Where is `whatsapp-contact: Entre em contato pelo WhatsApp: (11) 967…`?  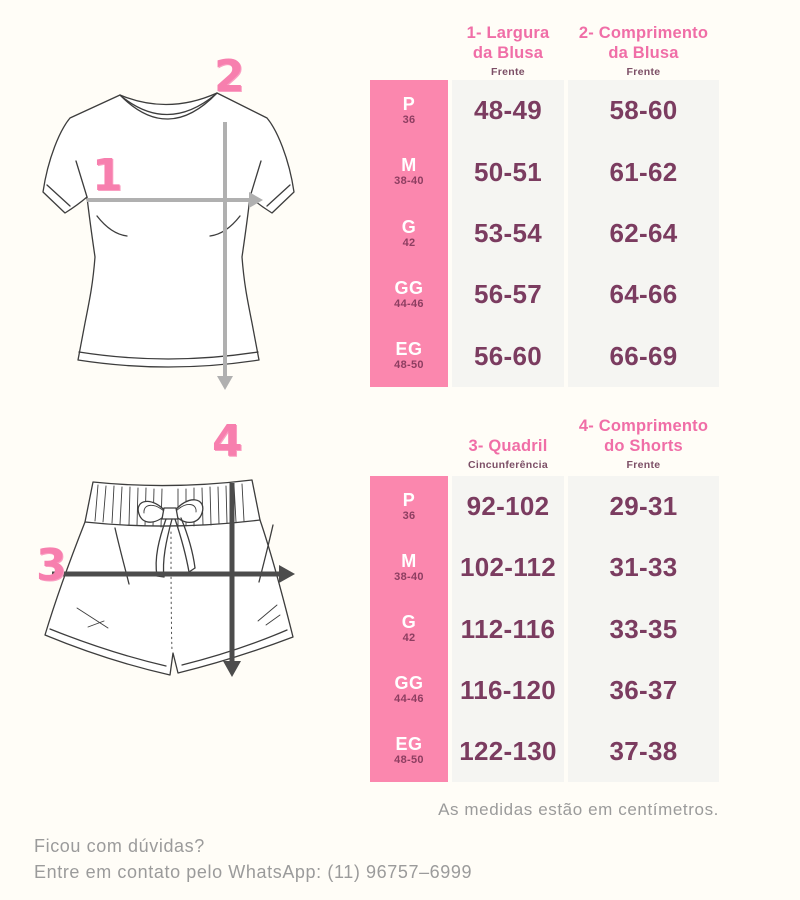
whatsapp-contact: Entre em contato pelo WhatsApp: (11) 967… is located at coordinates (253, 872).